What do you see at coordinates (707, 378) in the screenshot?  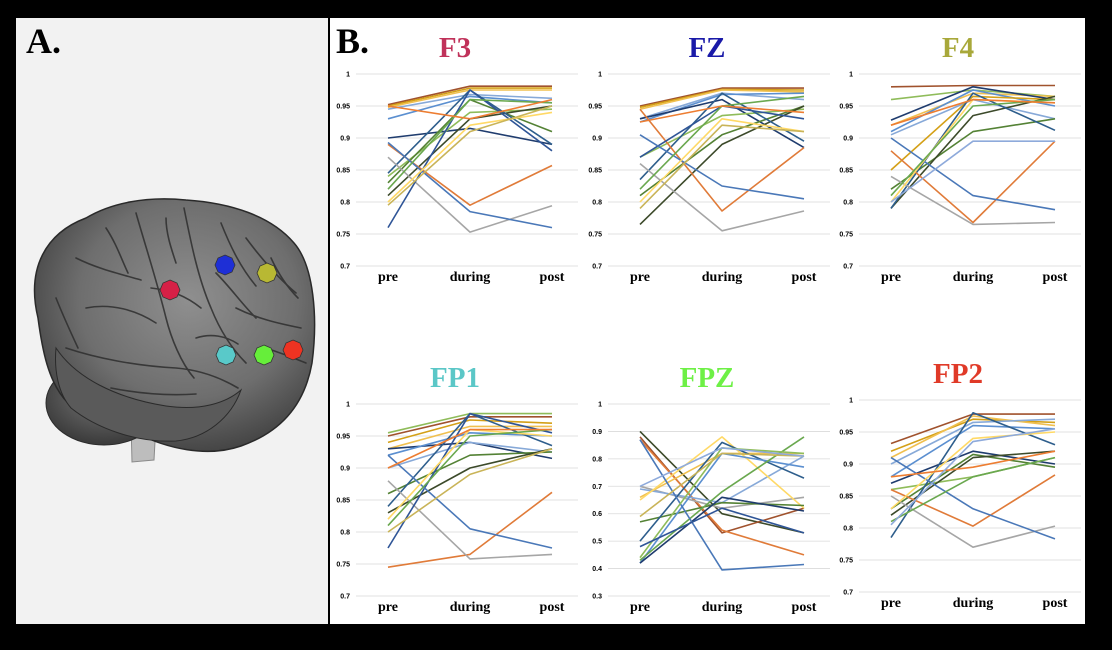 I see `chart-title: FPZ` at bounding box center [707, 378].